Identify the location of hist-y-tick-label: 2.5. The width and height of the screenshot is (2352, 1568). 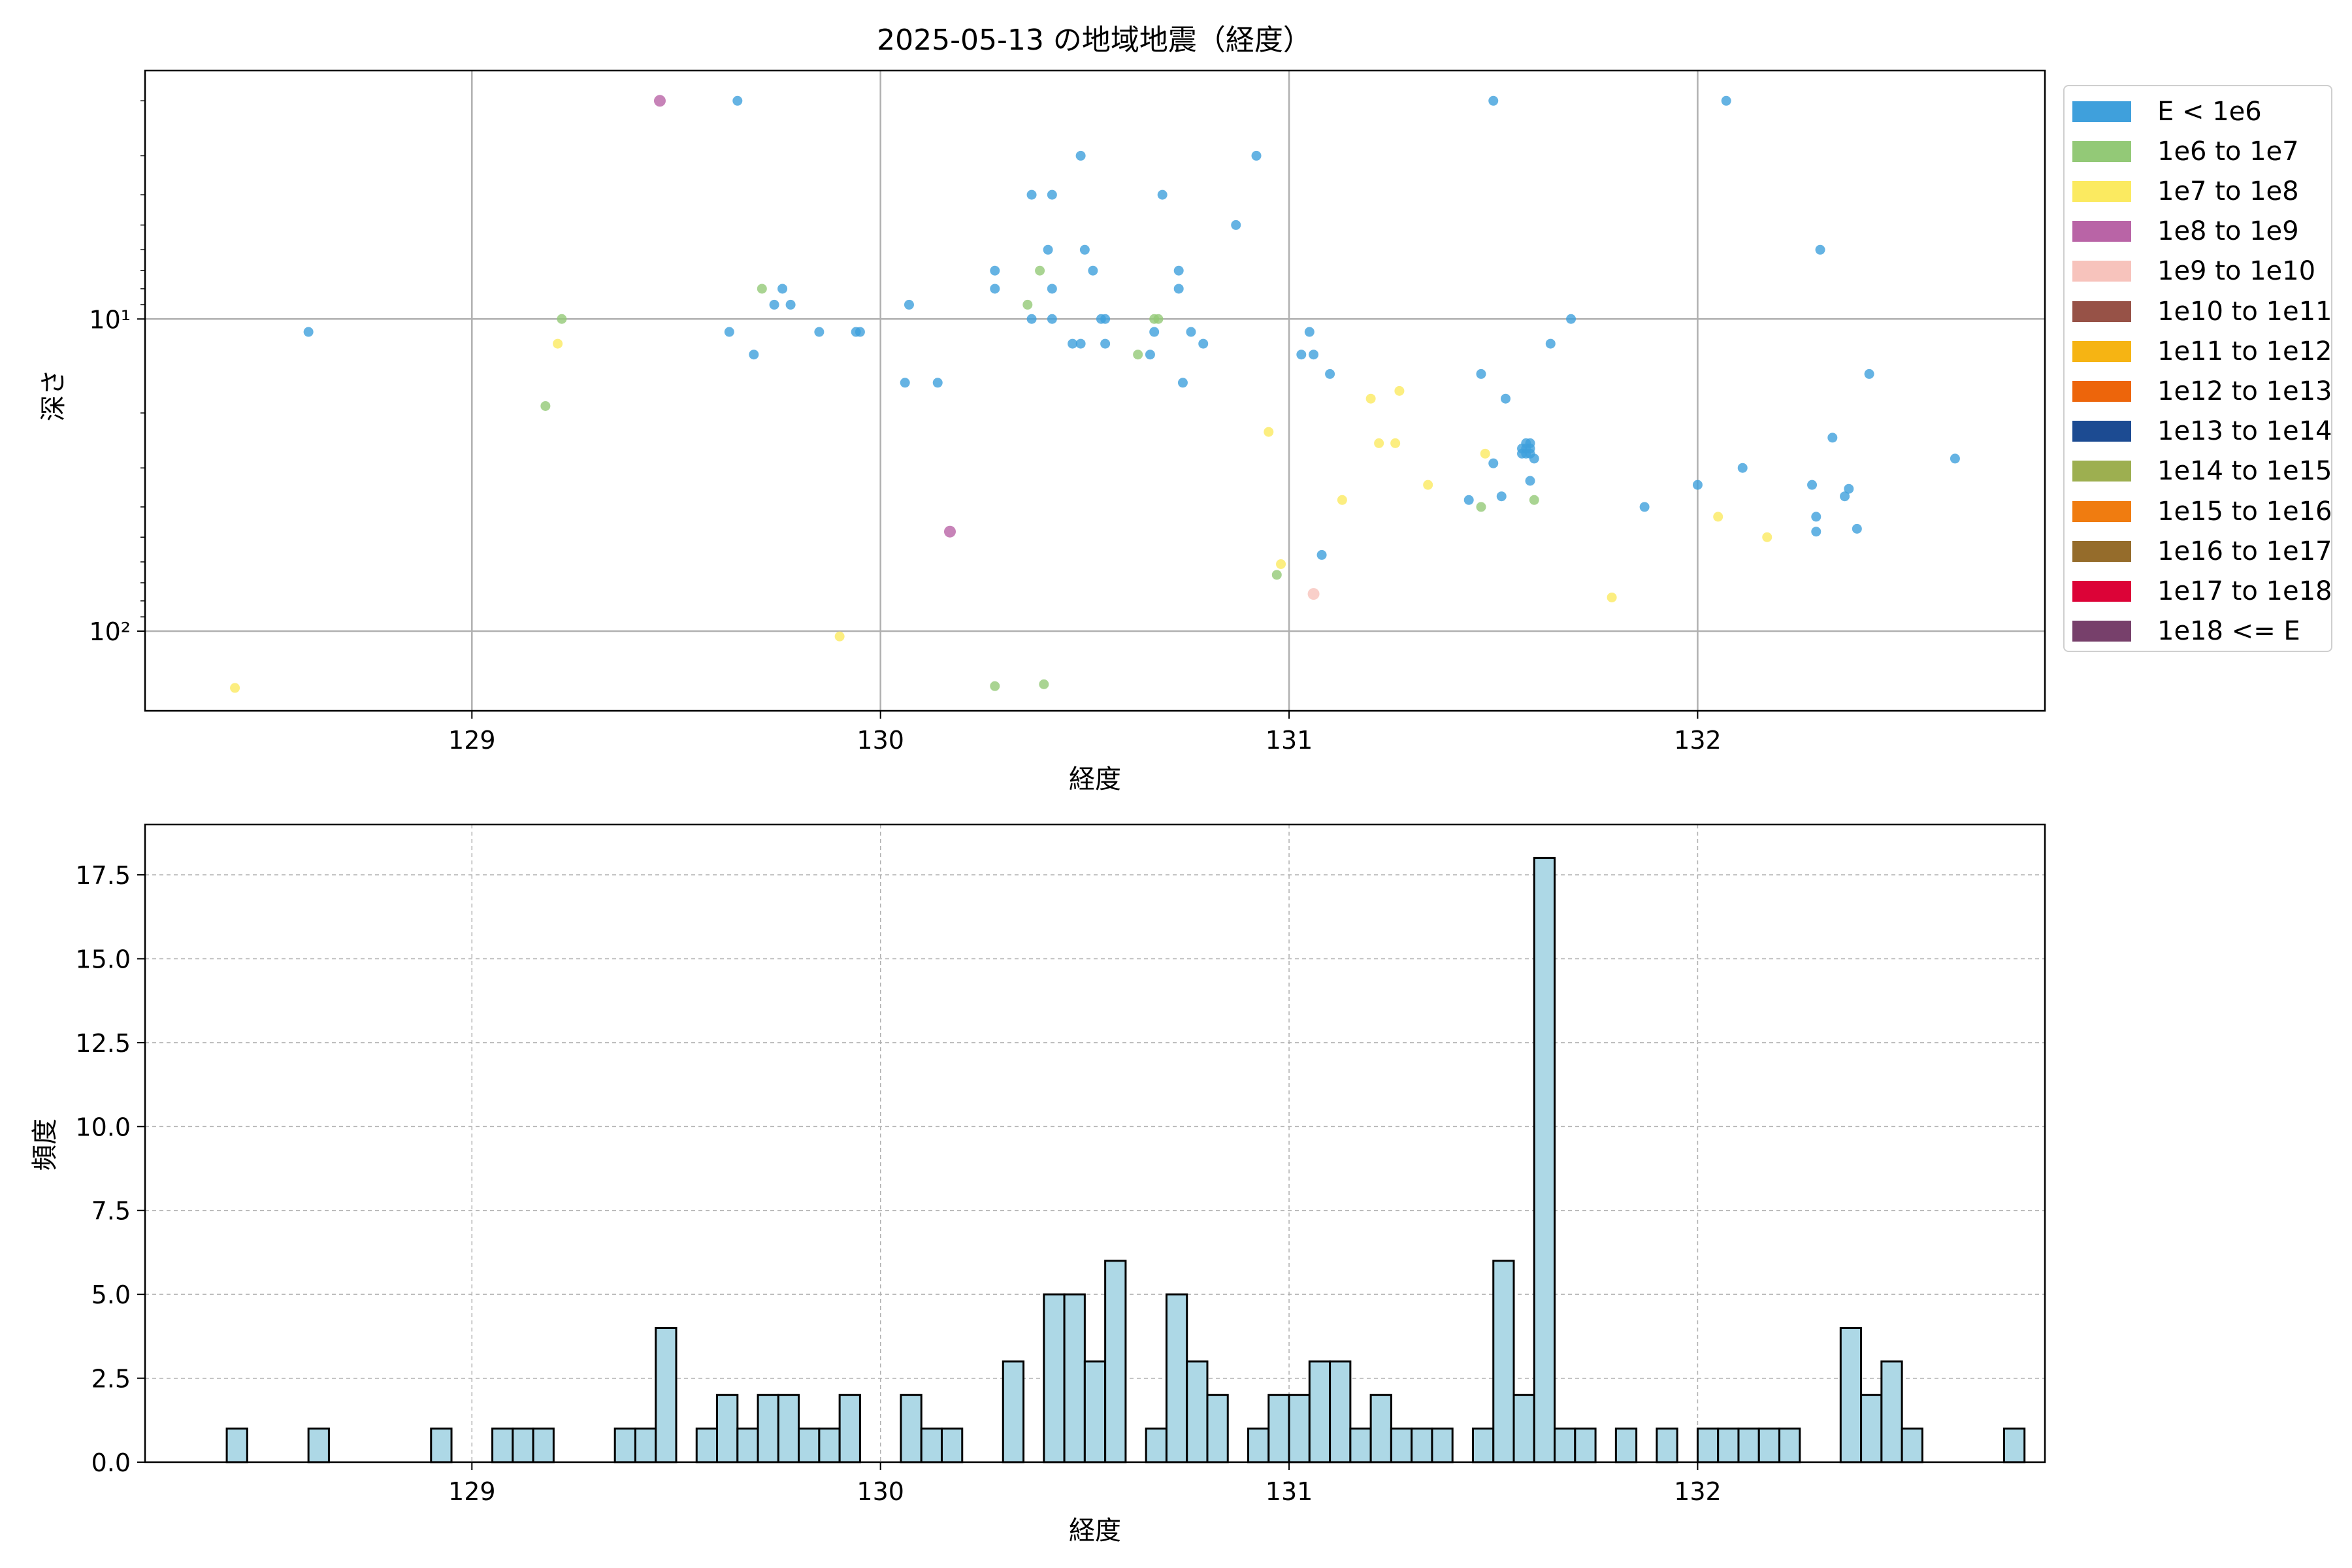
(111, 1379).